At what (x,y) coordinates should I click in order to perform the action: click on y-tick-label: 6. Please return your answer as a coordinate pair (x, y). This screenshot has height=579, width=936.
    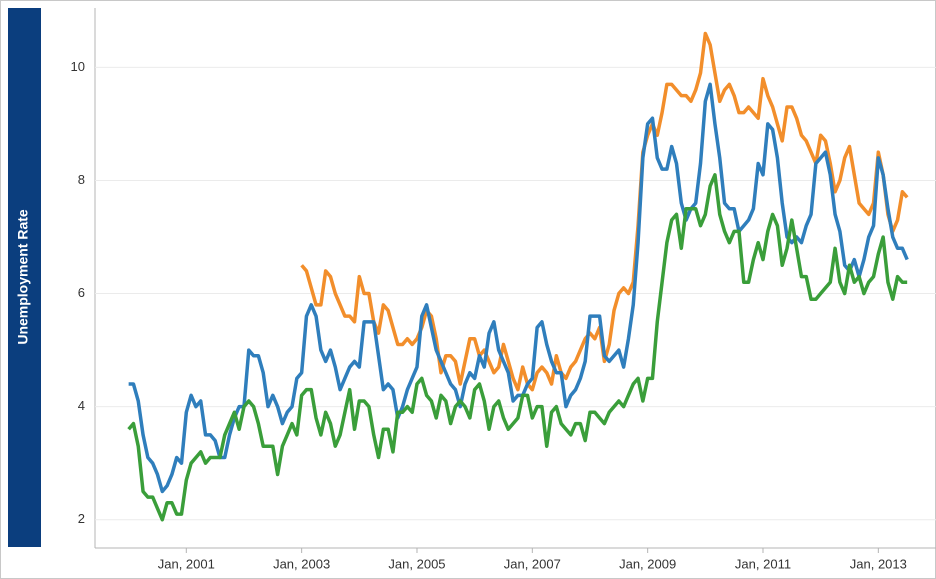
    Looking at the image, I should click on (81, 292).